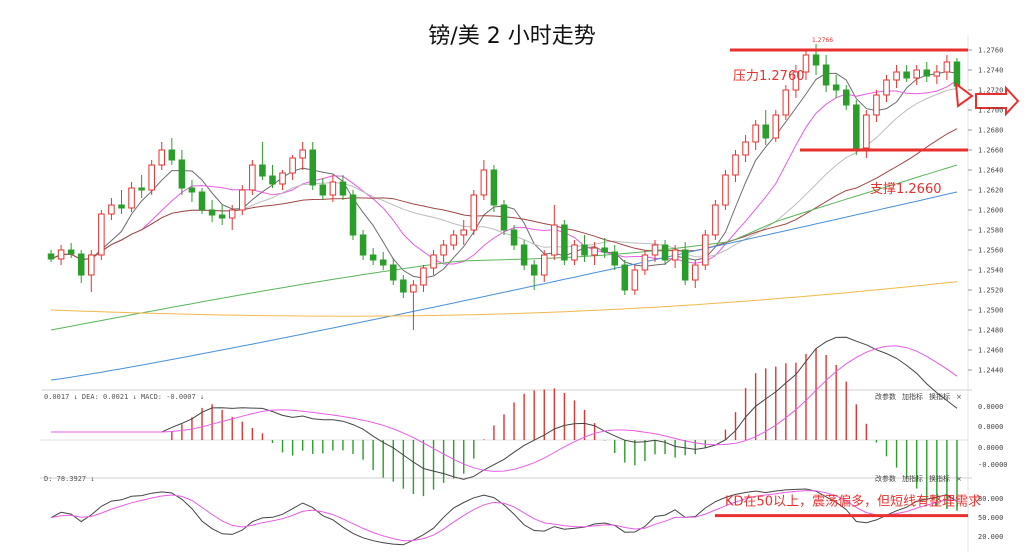 This screenshot has height=556, width=1024. Describe the element at coordinates (939, 396) in the screenshot. I see `macd-button: 换指标` at that location.